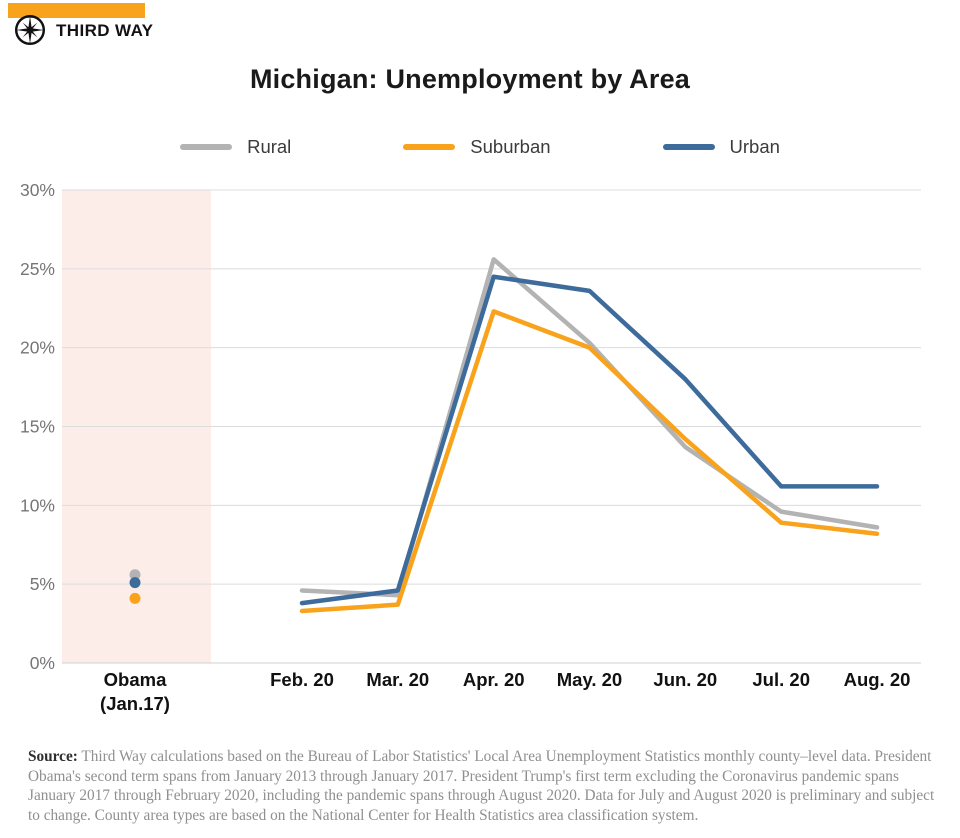 The image size is (960, 838). I want to click on legend-item-suburban: Suburban, so click(477, 147).